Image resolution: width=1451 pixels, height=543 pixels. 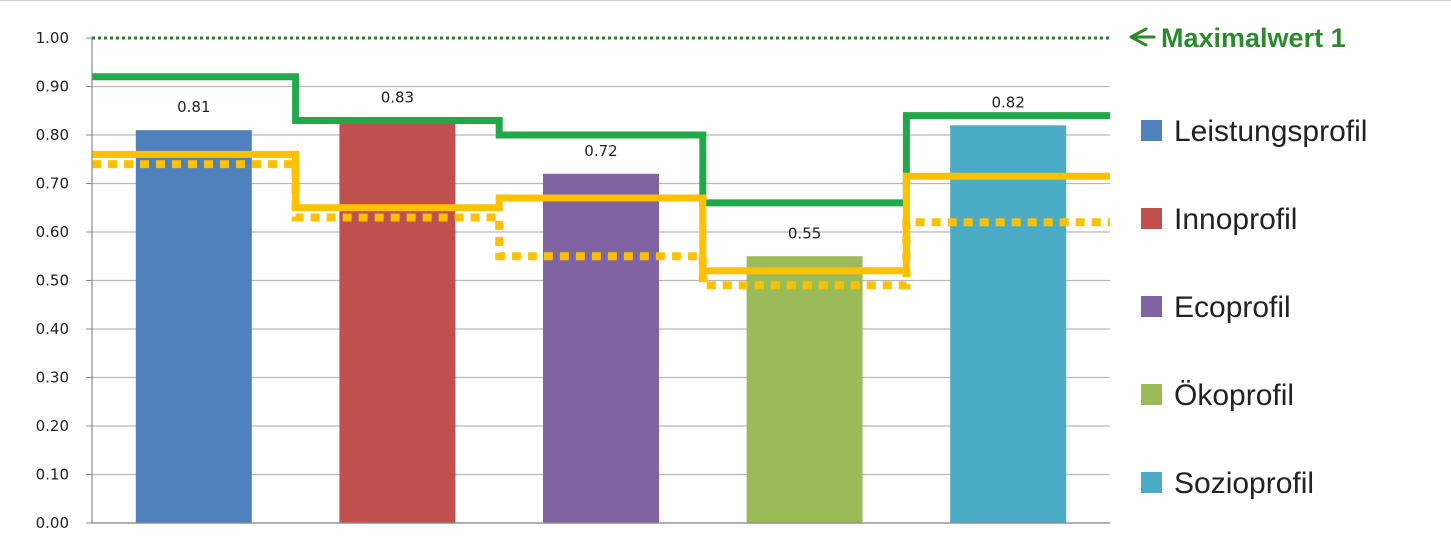 I want to click on arrow-left-icon, so click(x=1142, y=37).